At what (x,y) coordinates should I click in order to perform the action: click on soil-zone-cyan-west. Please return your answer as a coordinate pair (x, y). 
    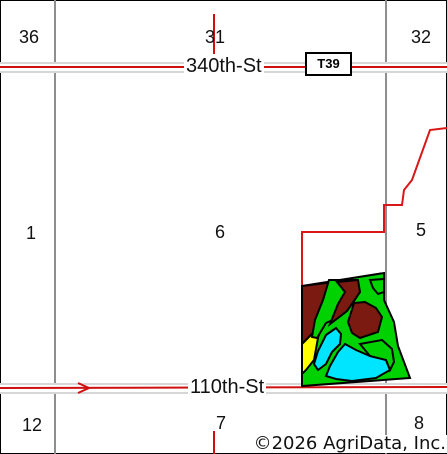
    Looking at the image, I should click on (327, 349).